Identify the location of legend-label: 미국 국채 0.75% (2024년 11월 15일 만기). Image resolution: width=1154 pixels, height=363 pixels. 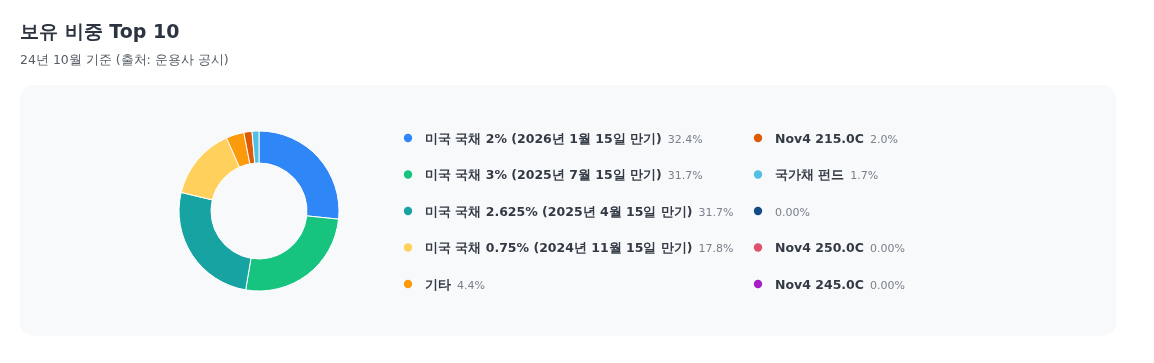
(559, 247).